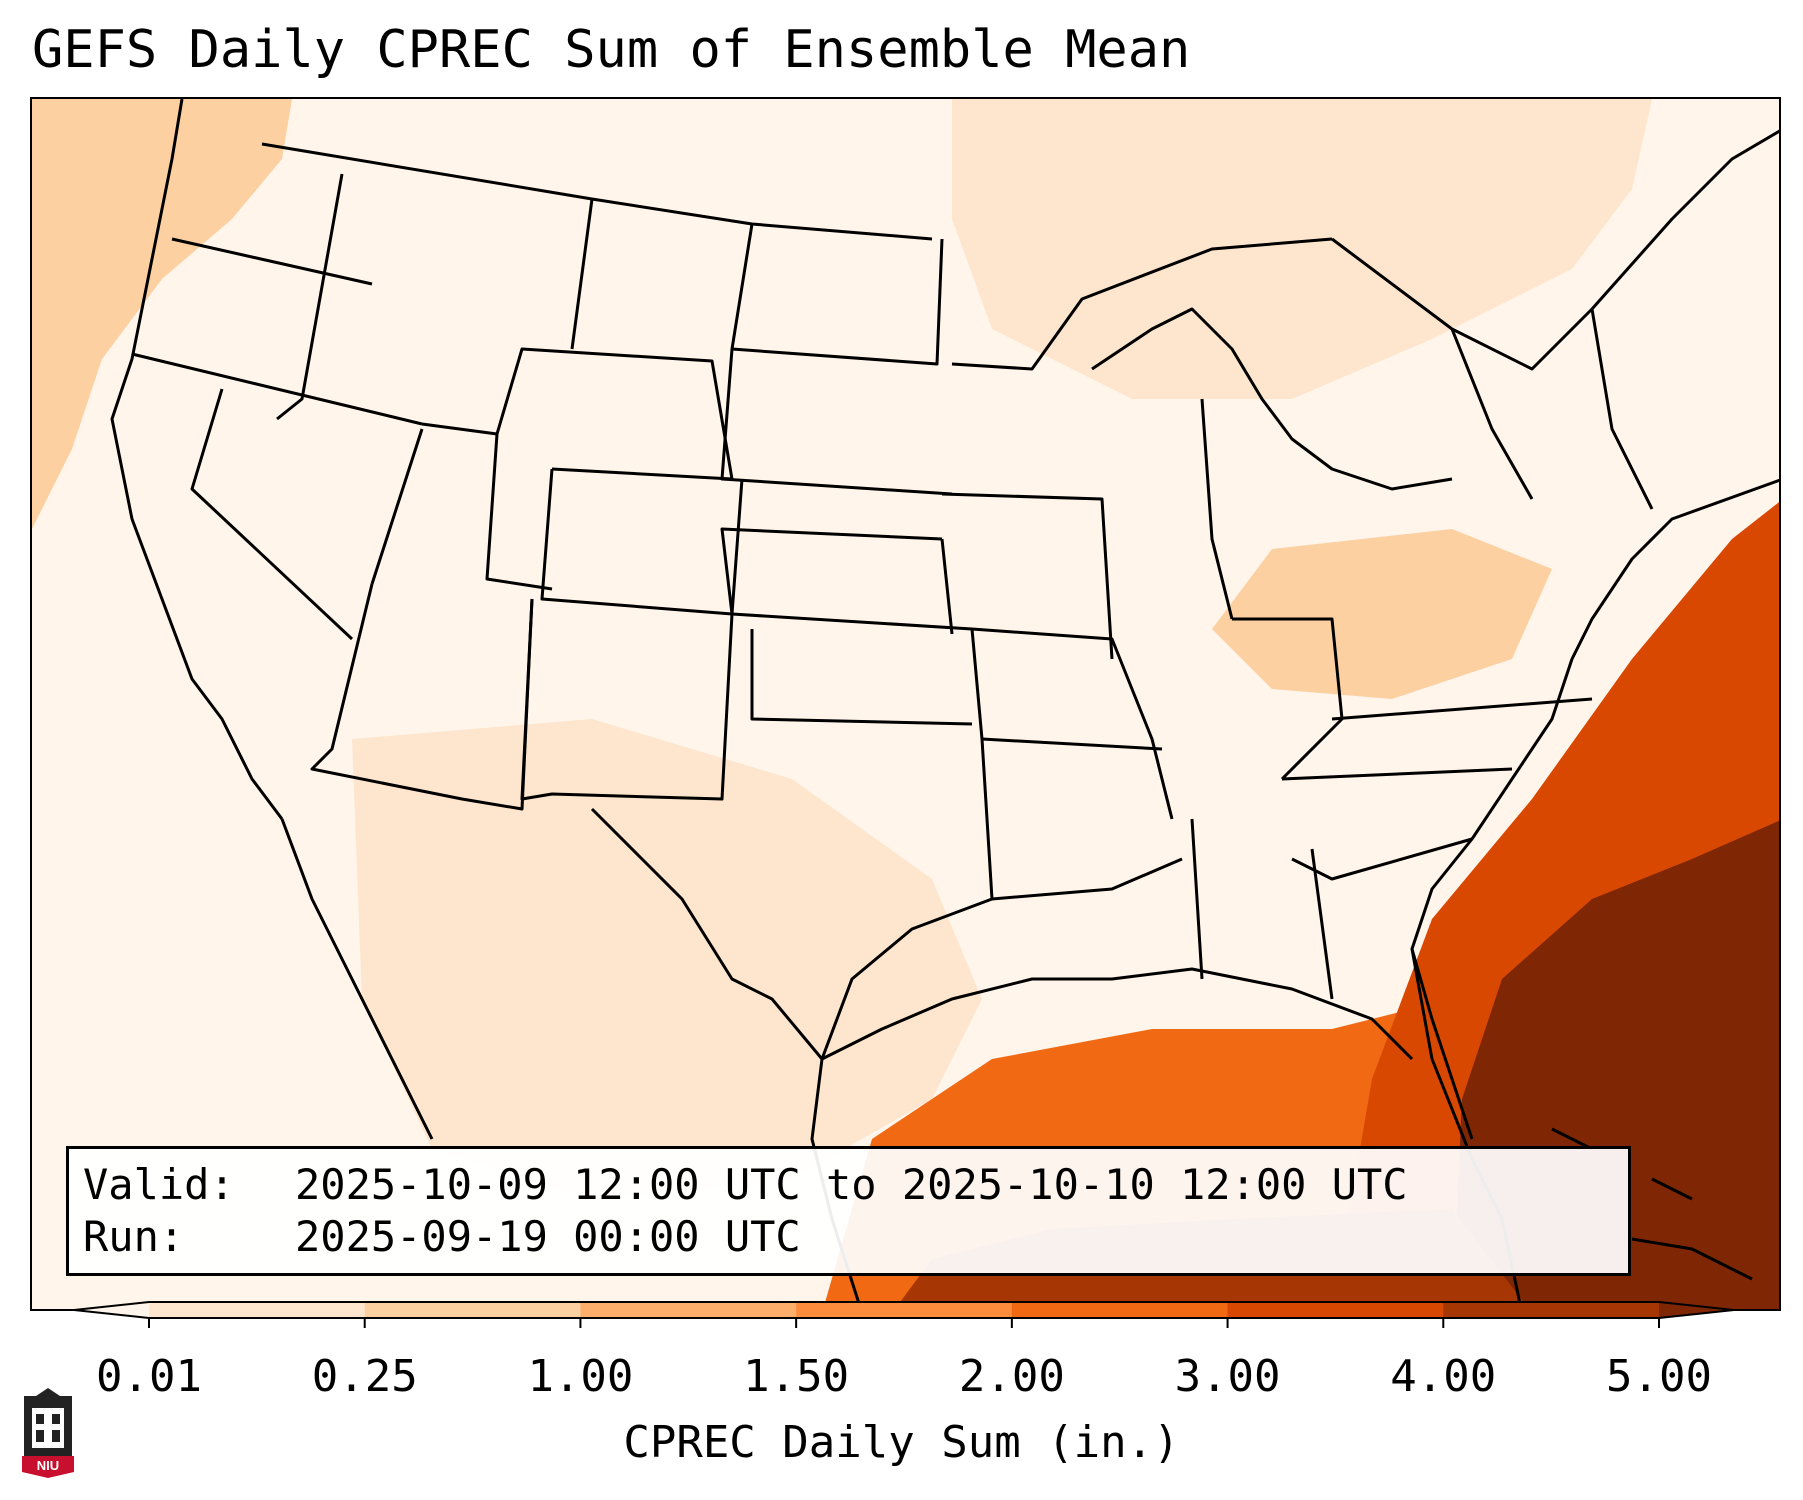 The width and height of the screenshot is (1803, 1500). I want to click on colorbar-tick-label: 1.00, so click(580, 1376).